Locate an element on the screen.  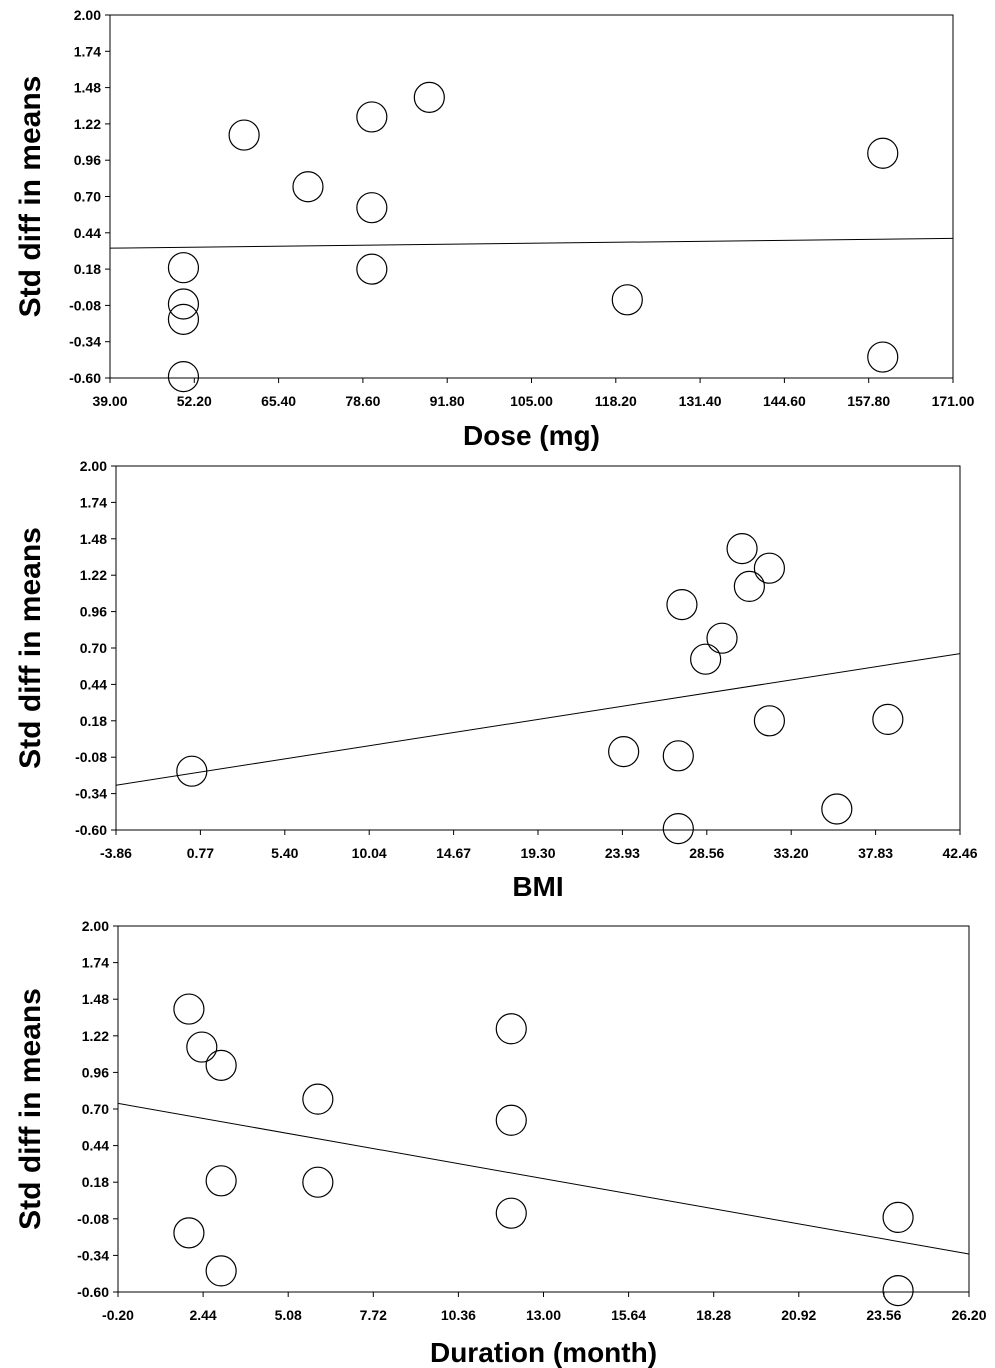
x-tick-label: 19.30 is located at coordinates (537, 853).